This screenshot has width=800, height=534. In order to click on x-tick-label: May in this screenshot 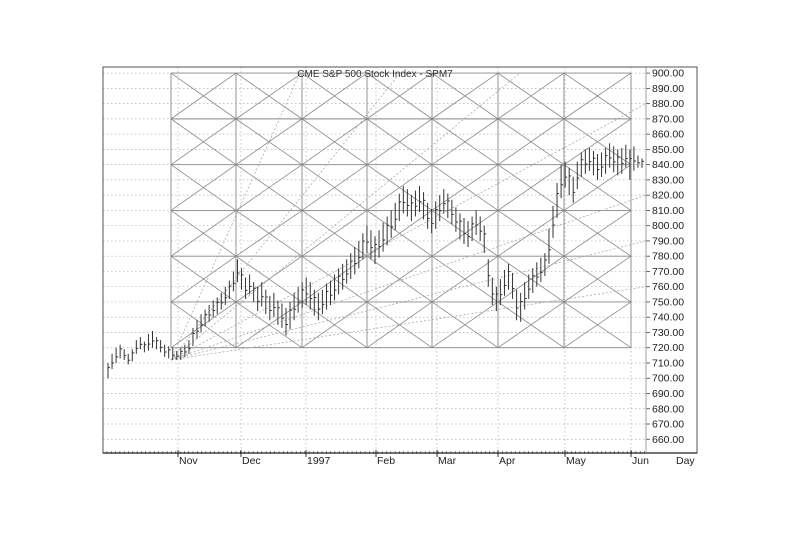, I will do `click(576, 461)`.